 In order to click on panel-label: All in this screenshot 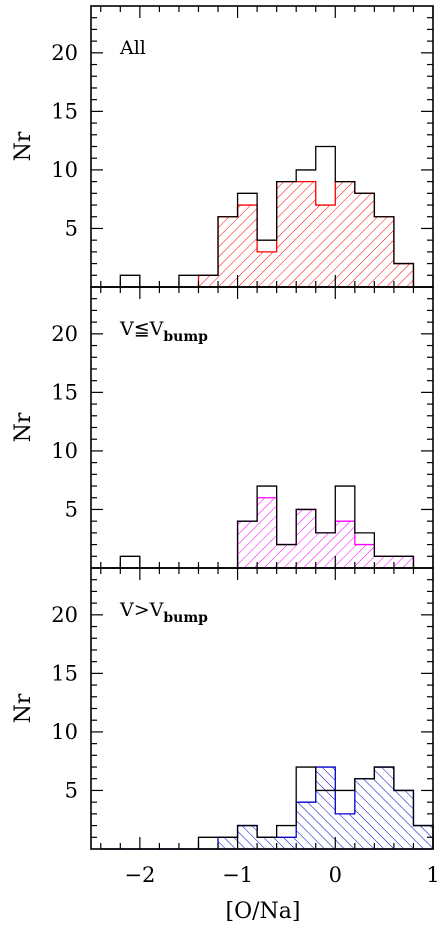, I will do `click(132, 48)`.